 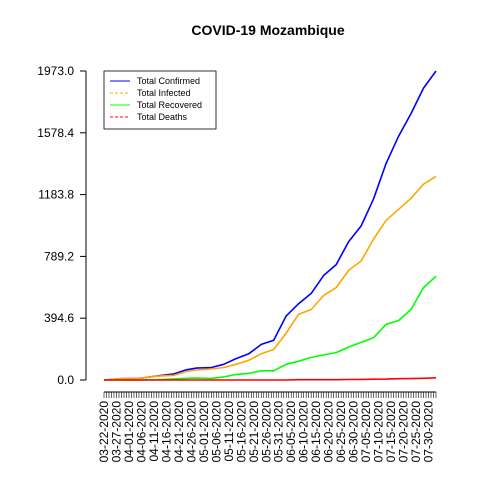 What do you see at coordinates (154, 431) in the screenshot?
I see `x-tick-label: 04-11-2020` at bounding box center [154, 431].